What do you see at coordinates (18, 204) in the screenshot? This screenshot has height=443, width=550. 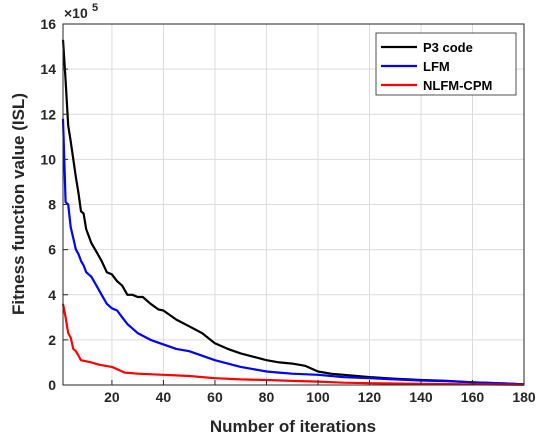 I see `y-axis-label: Fitness function value (ISL)` at bounding box center [18, 204].